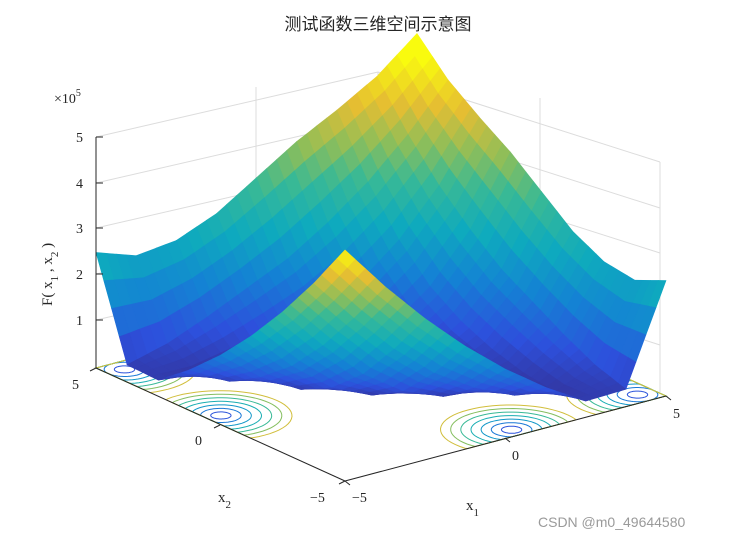 The width and height of the screenshot is (730, 540). I want to click on z-axis-label: F( x1 , x2 ), so click(50, 274).